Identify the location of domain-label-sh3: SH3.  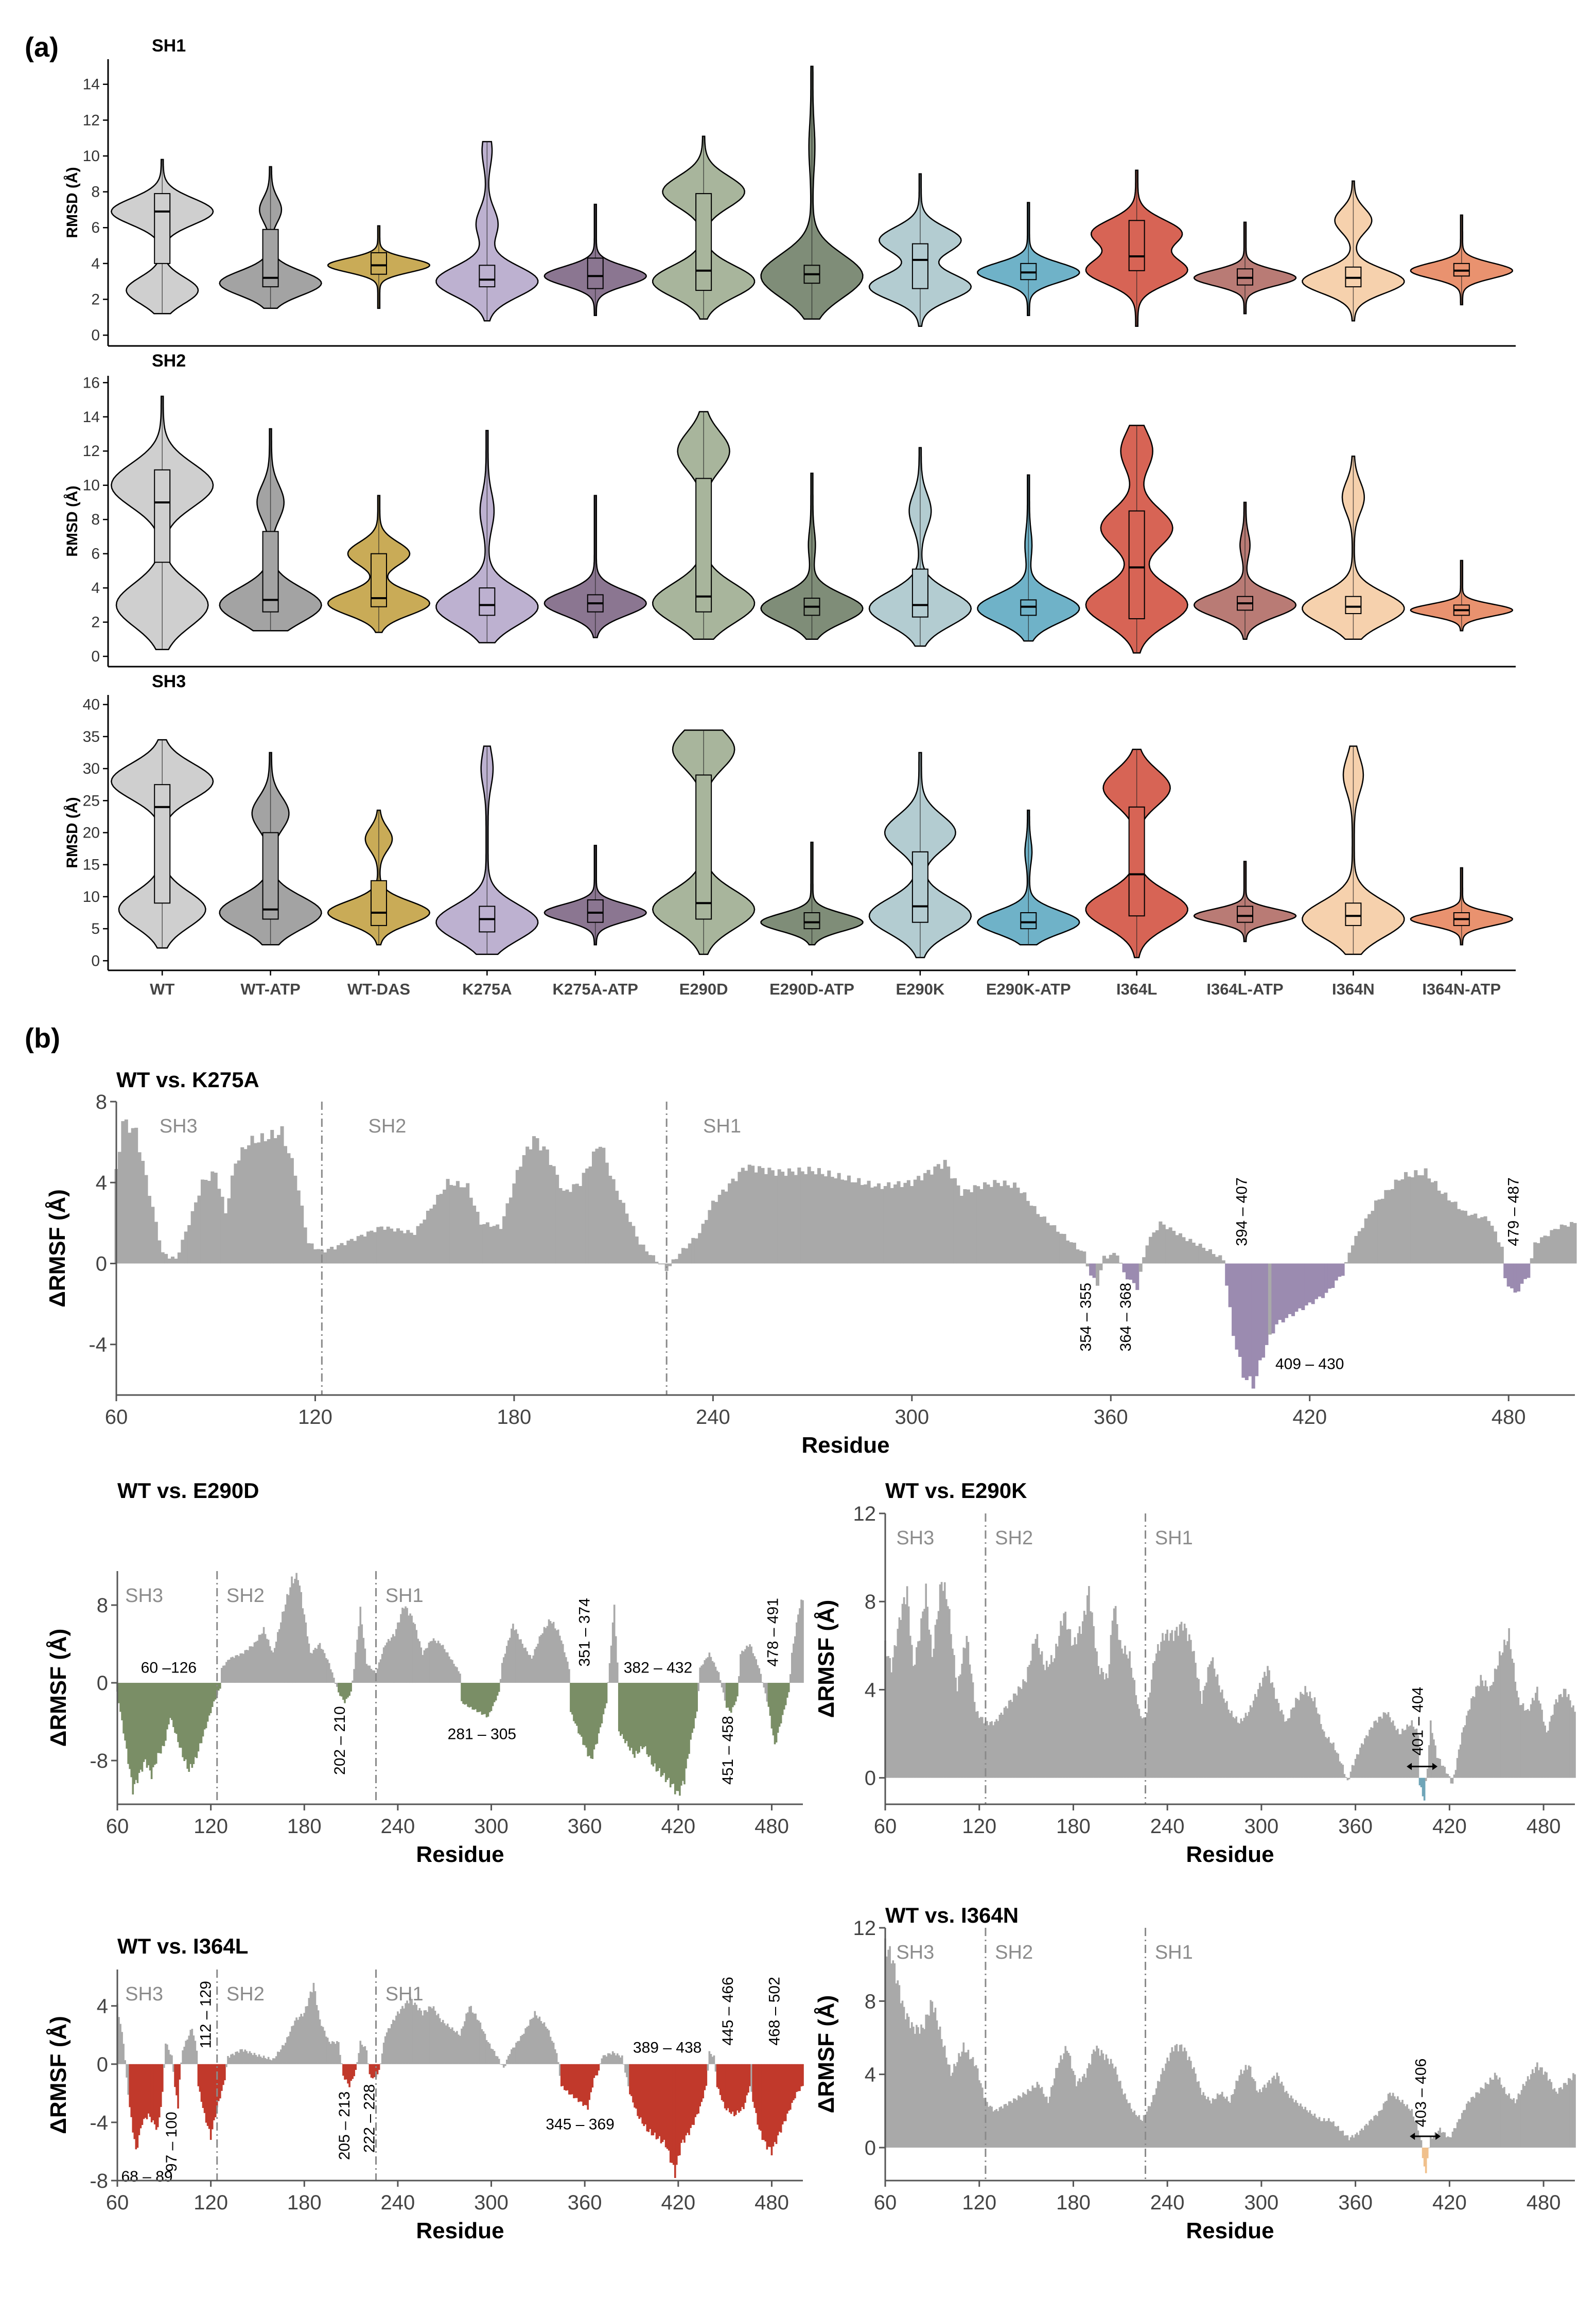
(179, 1126).